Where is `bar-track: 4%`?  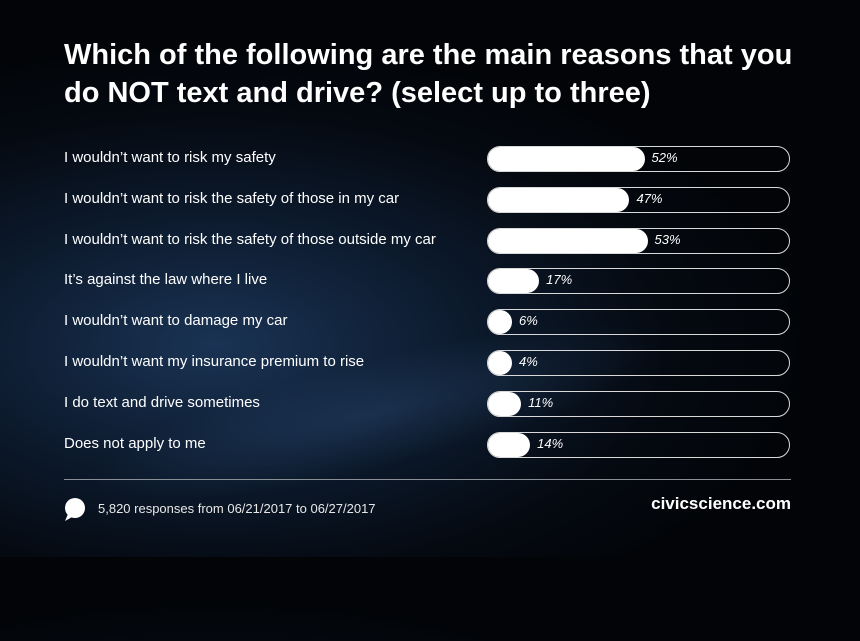
bar-track: 4% is located at coordinates (638, 363).